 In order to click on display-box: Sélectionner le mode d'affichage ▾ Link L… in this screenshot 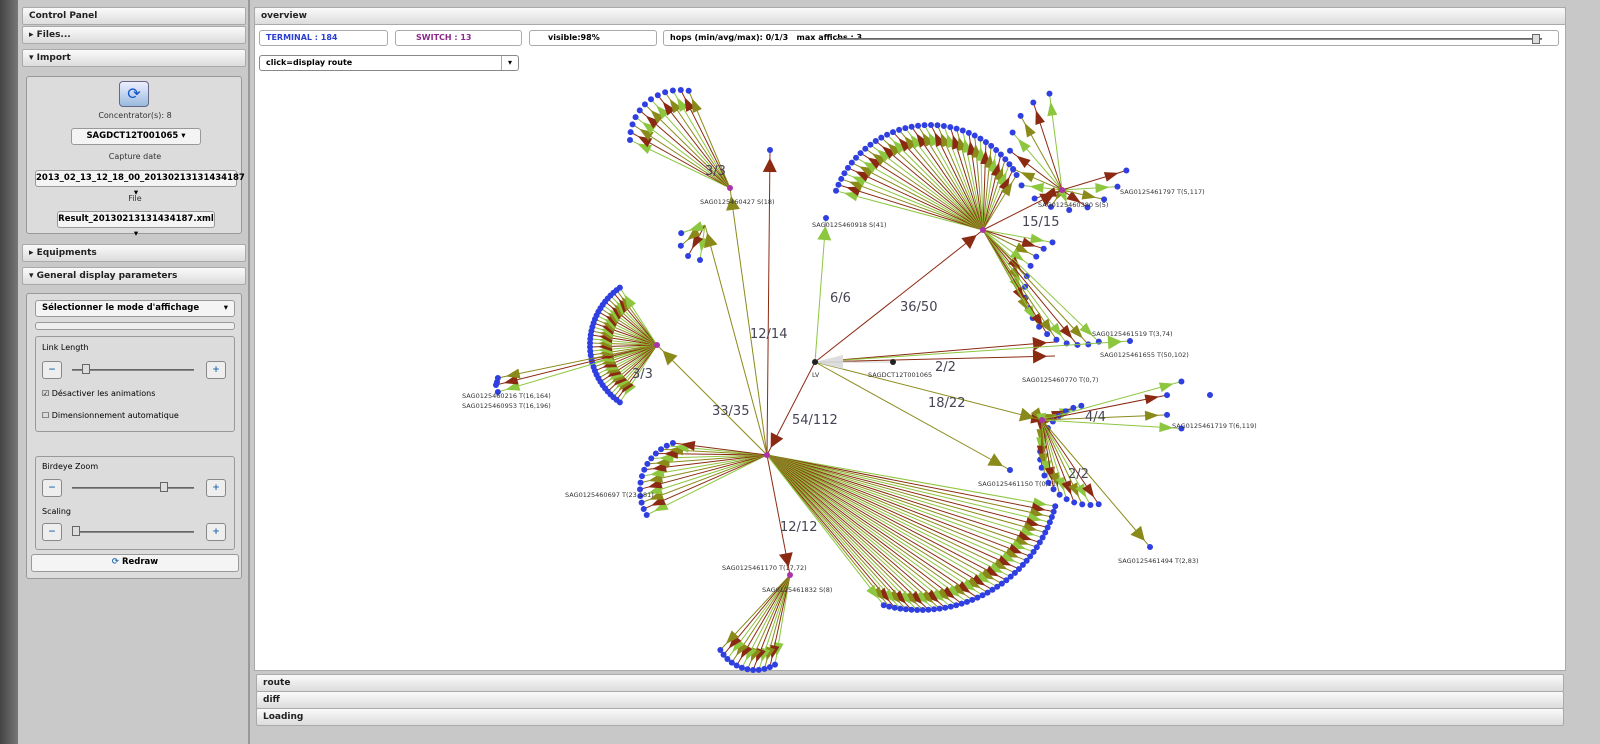, I will do `click(134, 436)`.